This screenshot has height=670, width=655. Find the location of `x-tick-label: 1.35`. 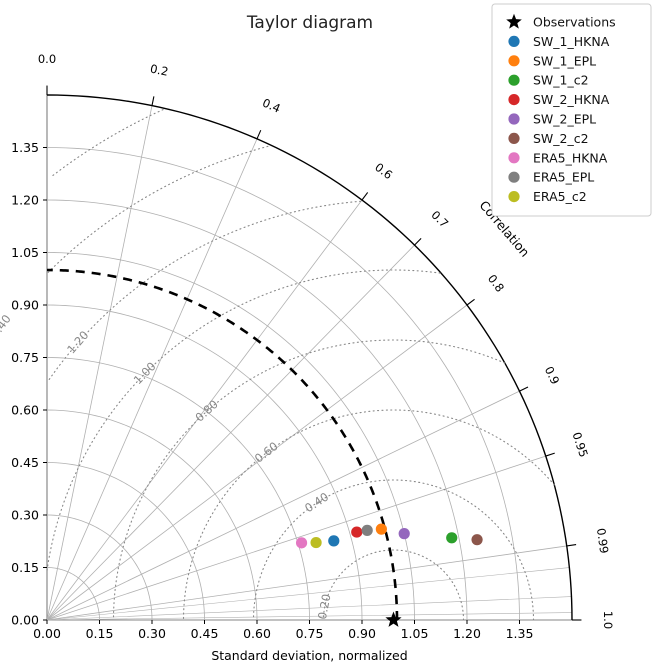

x-tick-label: 1.35 is located at coordinates (520, 633).